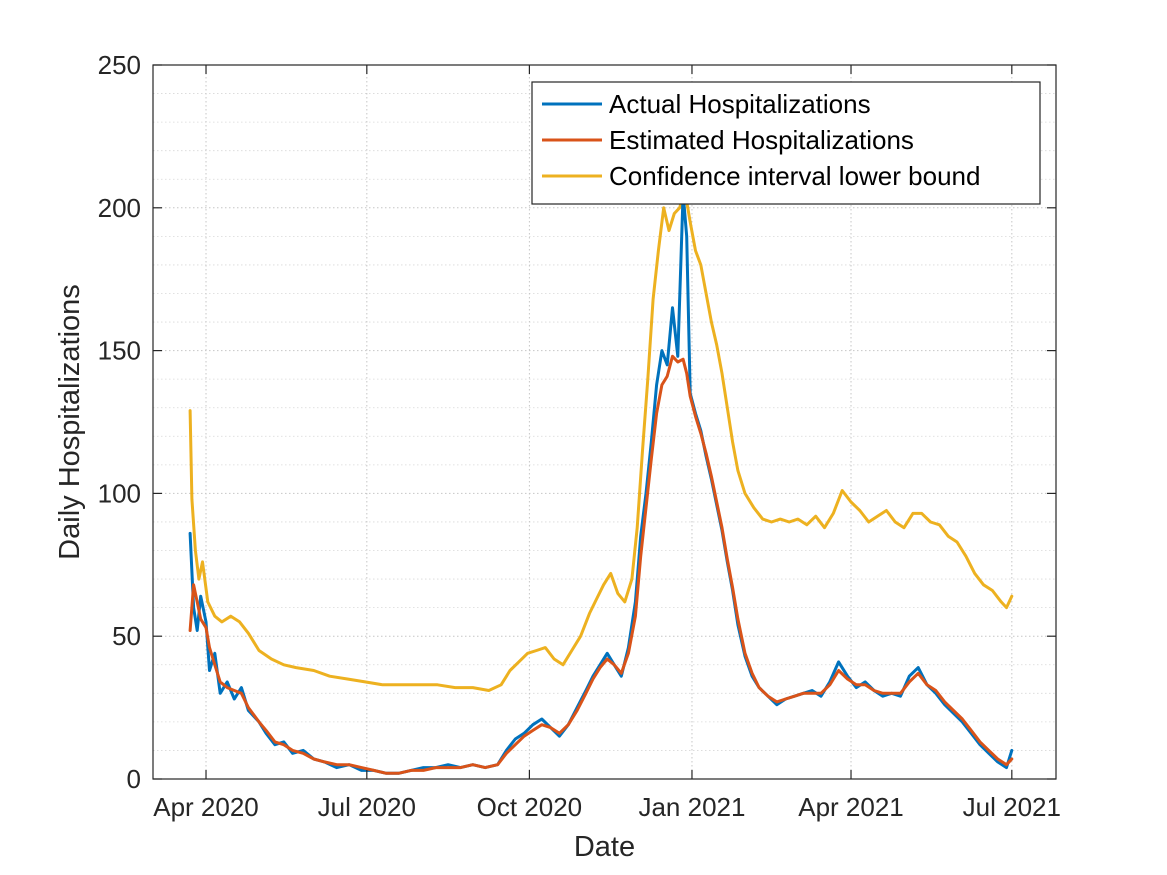 The image size is (1167, 875). What do you see at coordinates (119, 65) in the screenshot?
I see `y-tick-label: 250` at bounding box center [119, 65].